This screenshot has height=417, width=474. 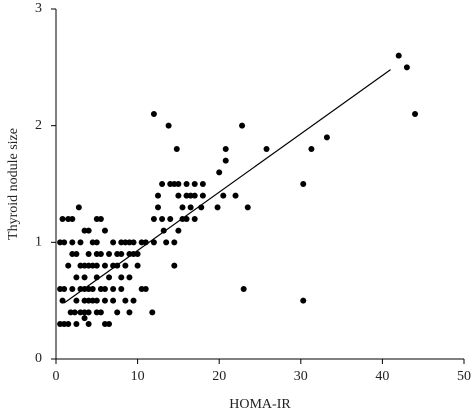 I want to click on x-axis-label: HOMA-IR, so click(x=260, y=404).